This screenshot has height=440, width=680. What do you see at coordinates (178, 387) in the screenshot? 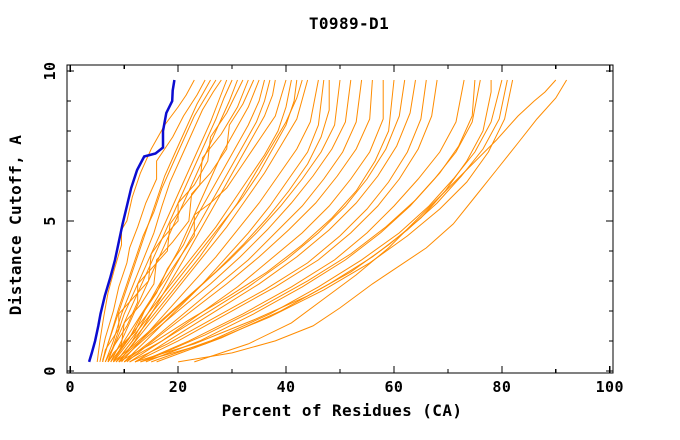
I see `x-tick-label: 20` at bounding box center [178, 387].